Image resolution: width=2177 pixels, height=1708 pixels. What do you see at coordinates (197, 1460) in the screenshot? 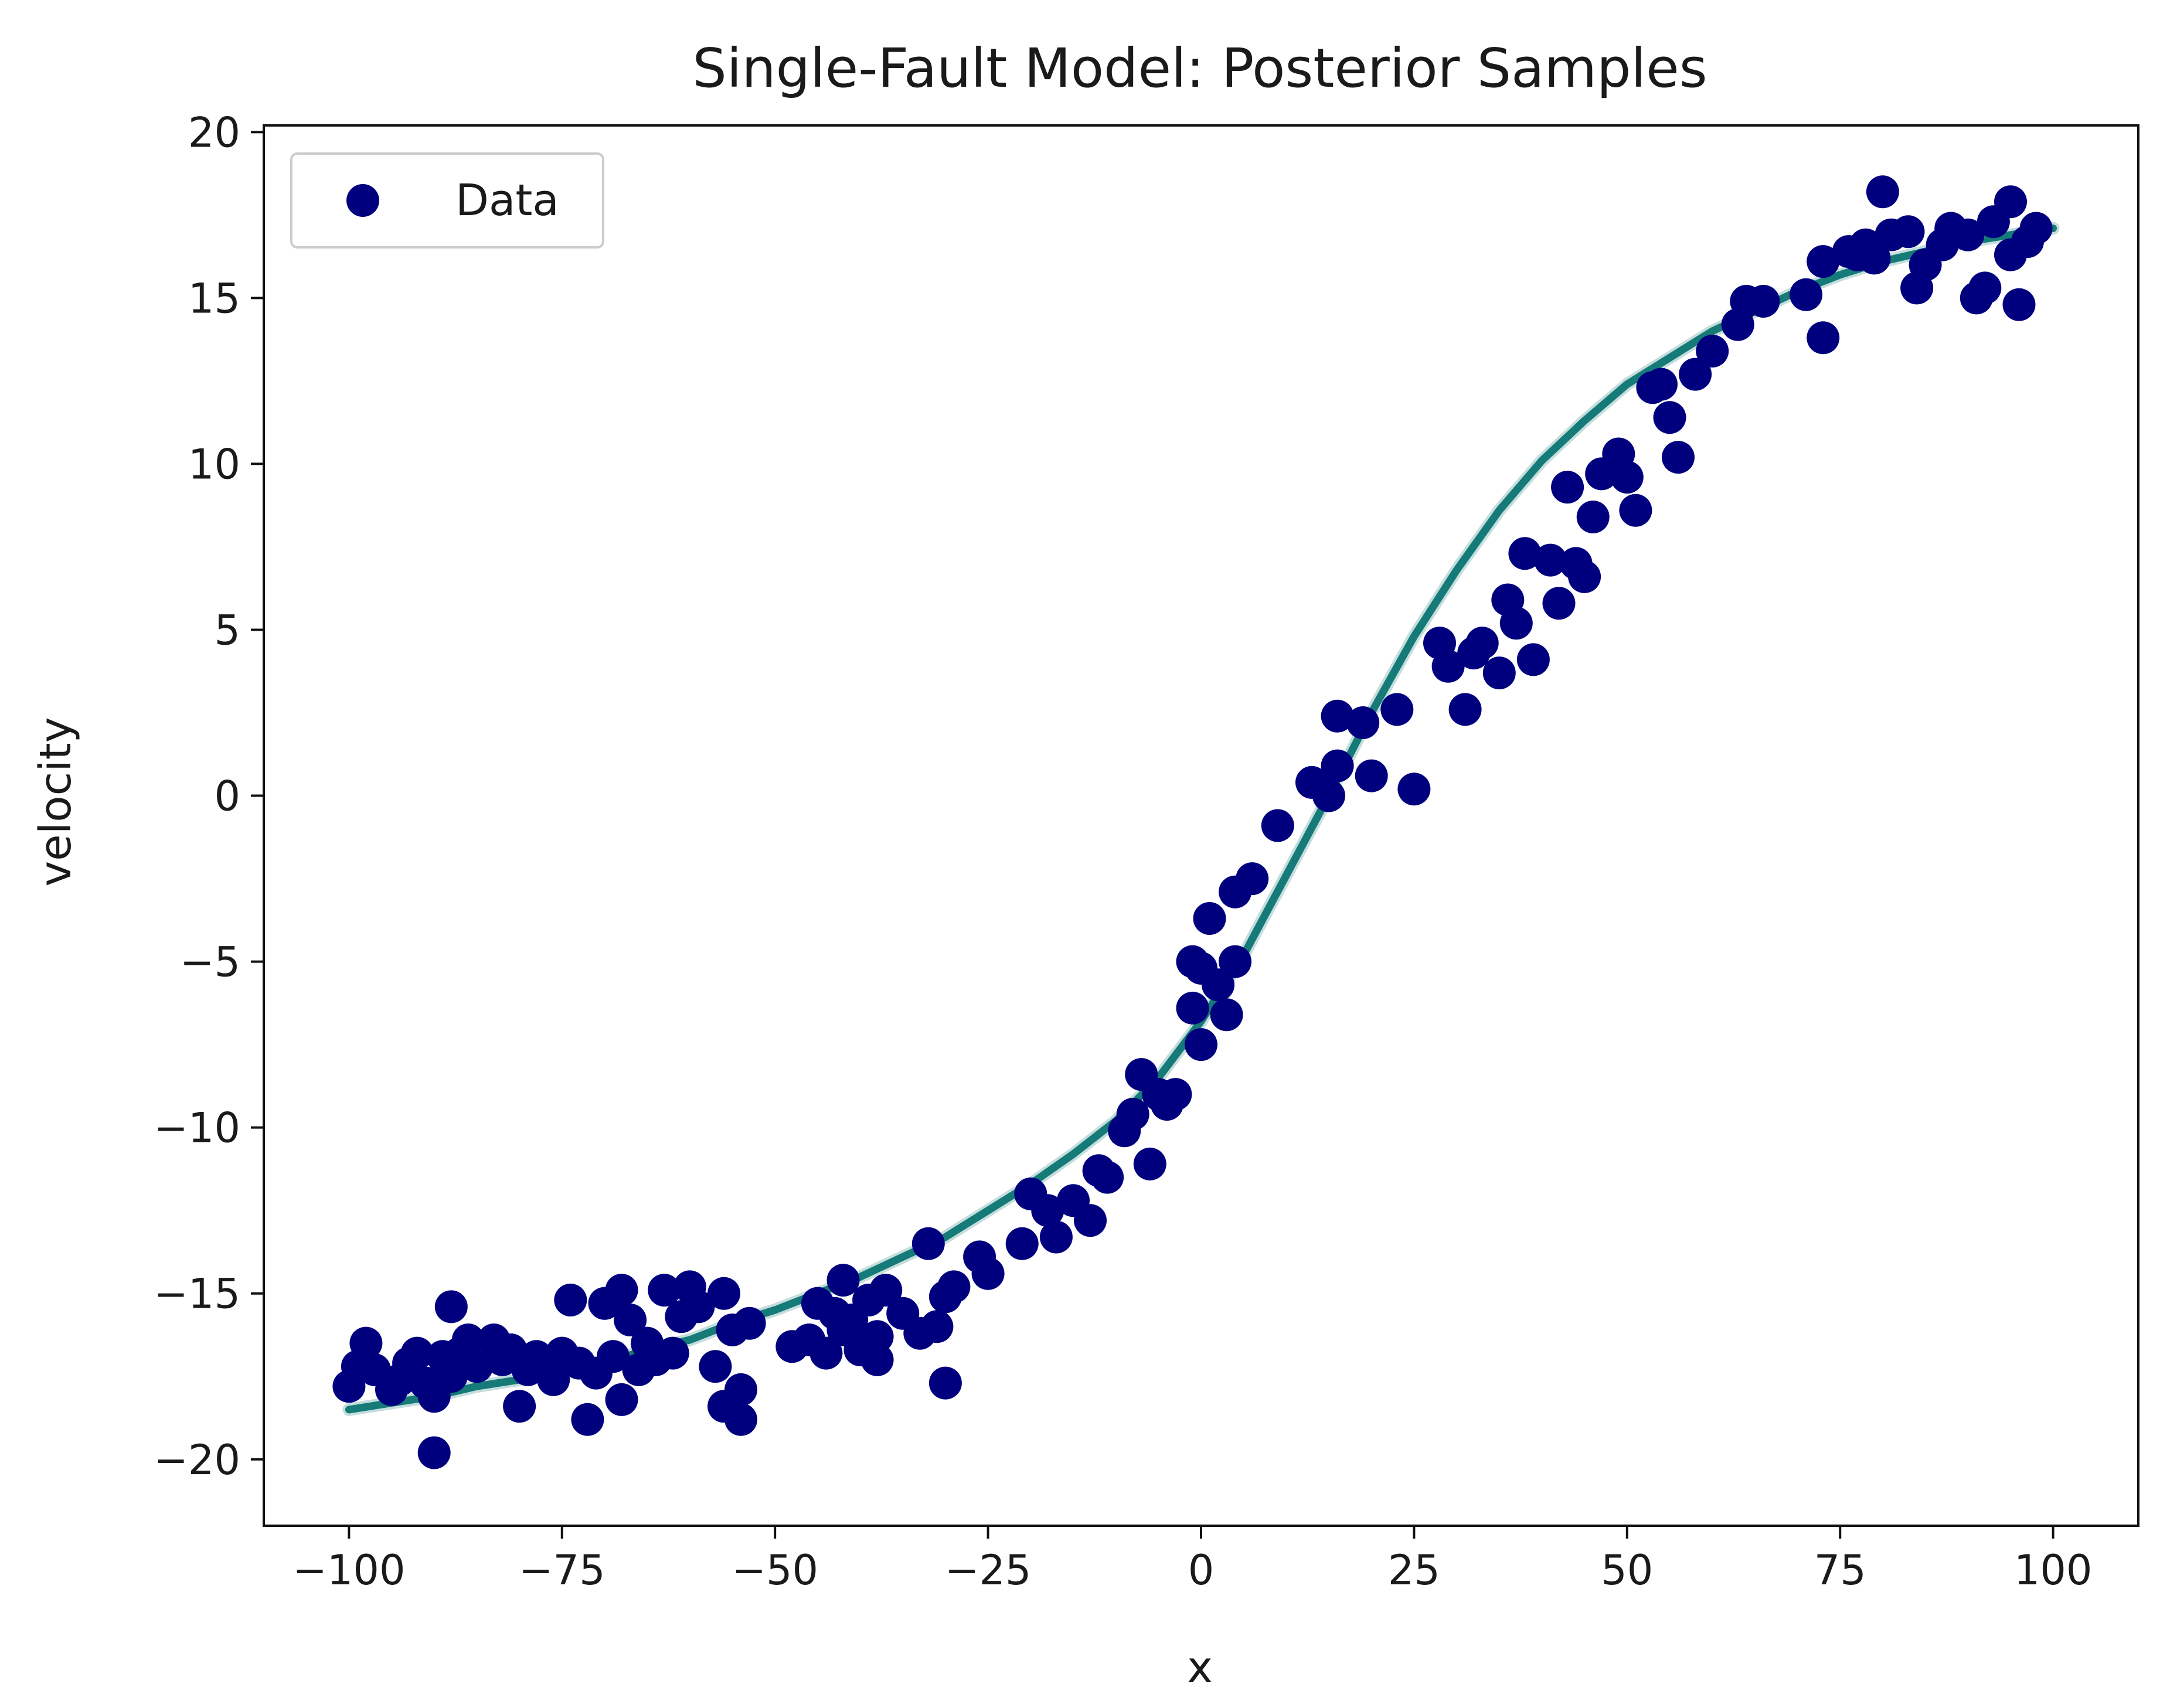
I see `y-tick-label: −20` at bounding box center [197, 1460].